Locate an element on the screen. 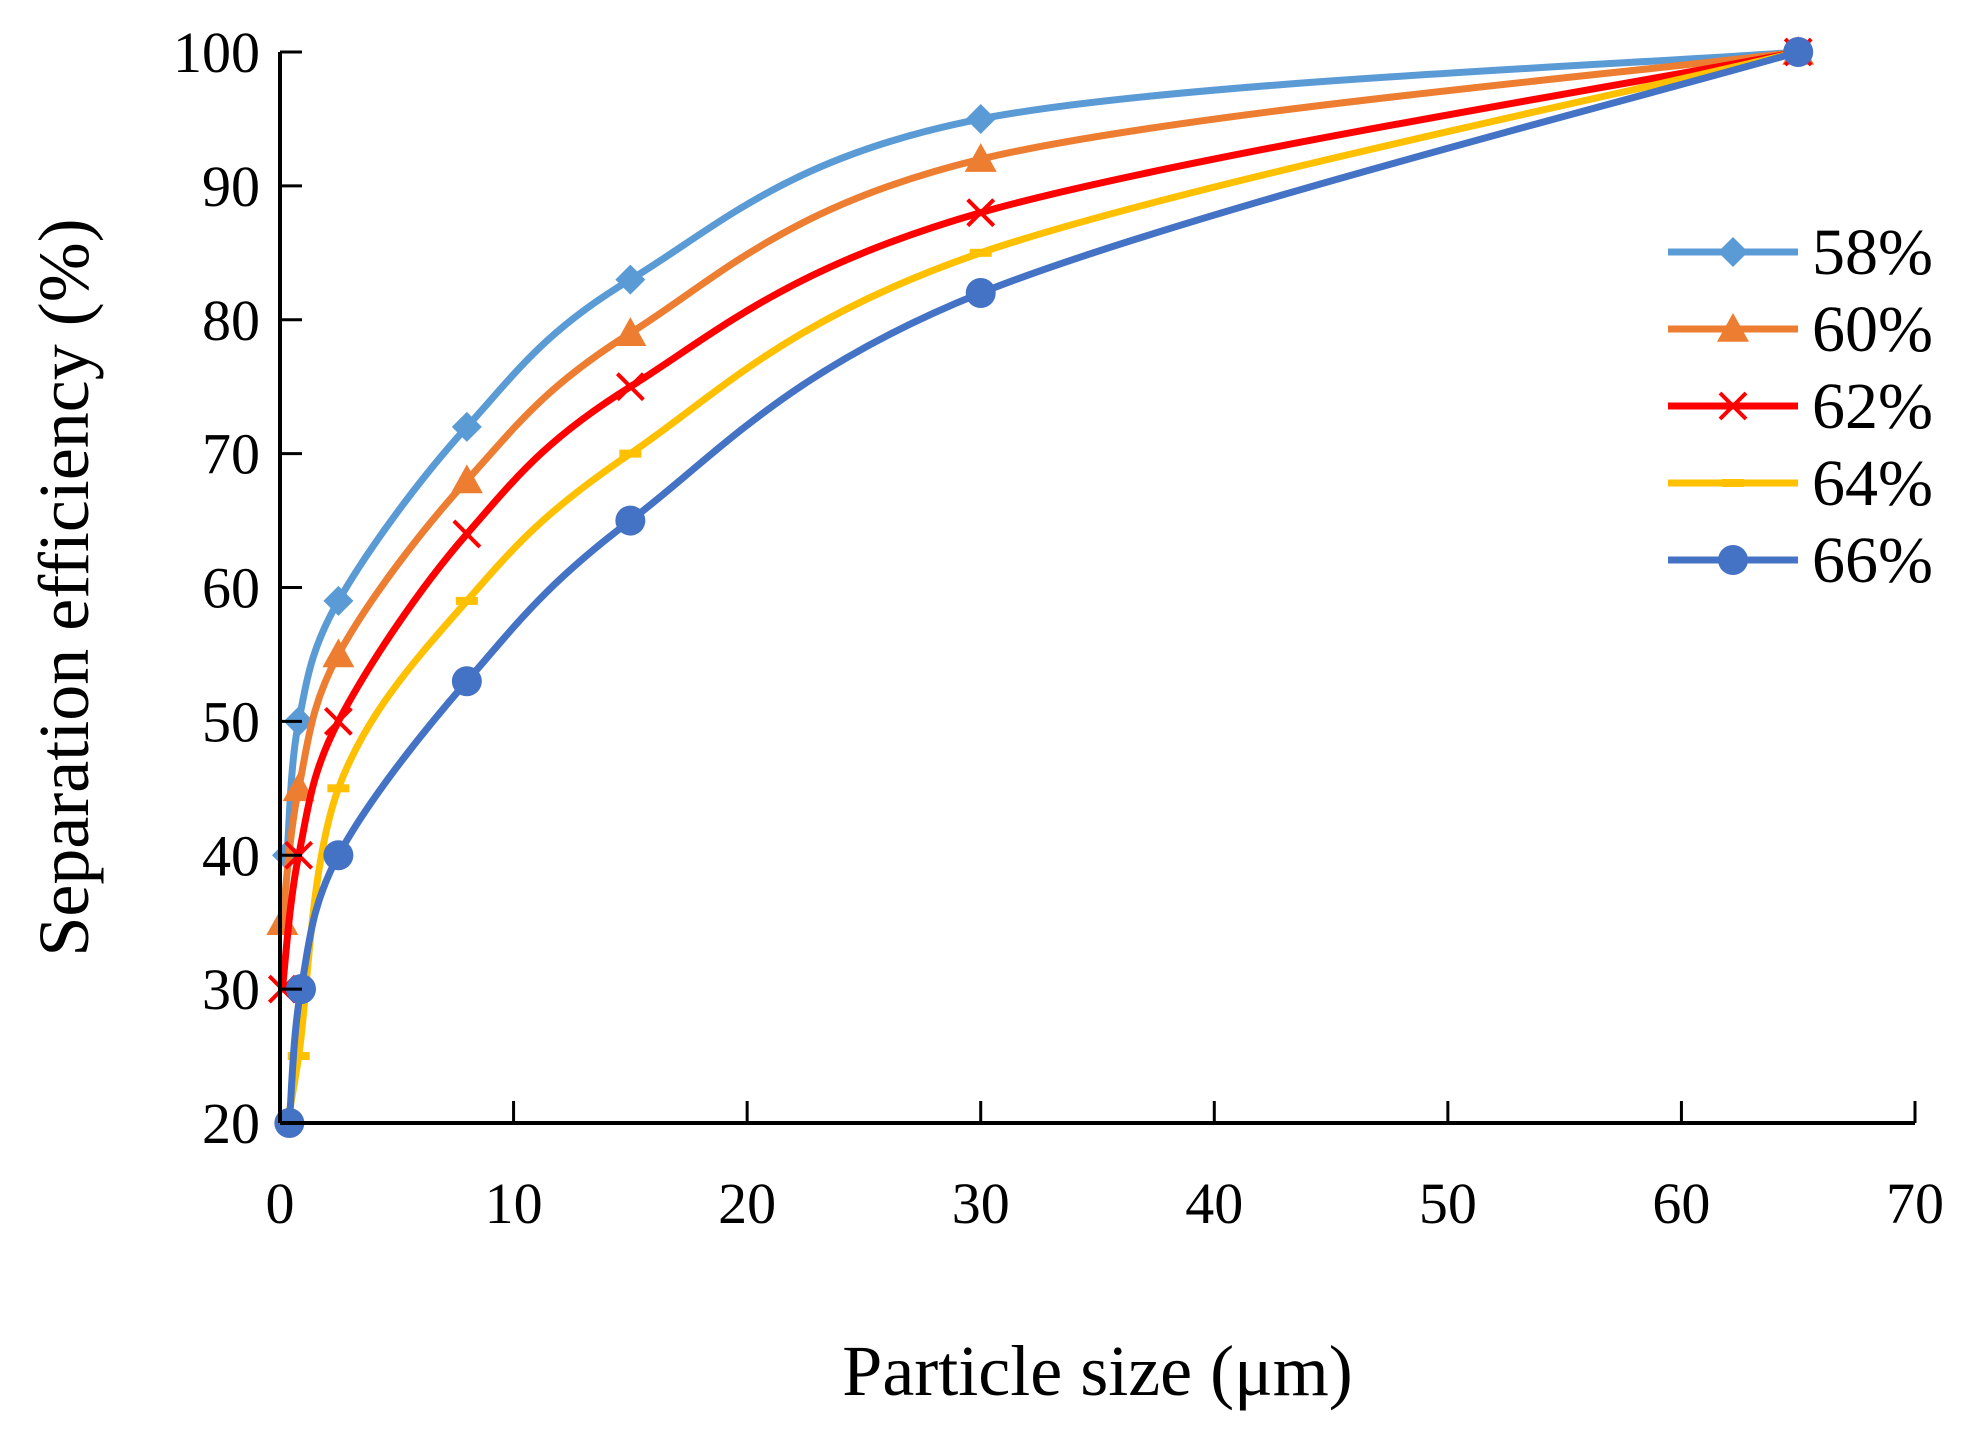 The height and width of the screenshot is (1437, 1965). legend-item: 64% is located at coordinates (1800, 483).